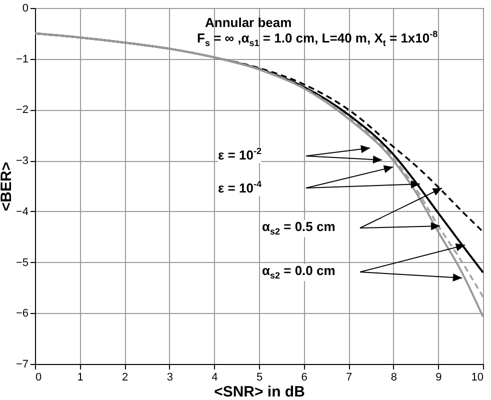 Image resolution: width=491 pixels, height=400 pixels. Describe the element at coordinates (22, 262) in the screenshot. I see `y-tick-label: −5` at that location.